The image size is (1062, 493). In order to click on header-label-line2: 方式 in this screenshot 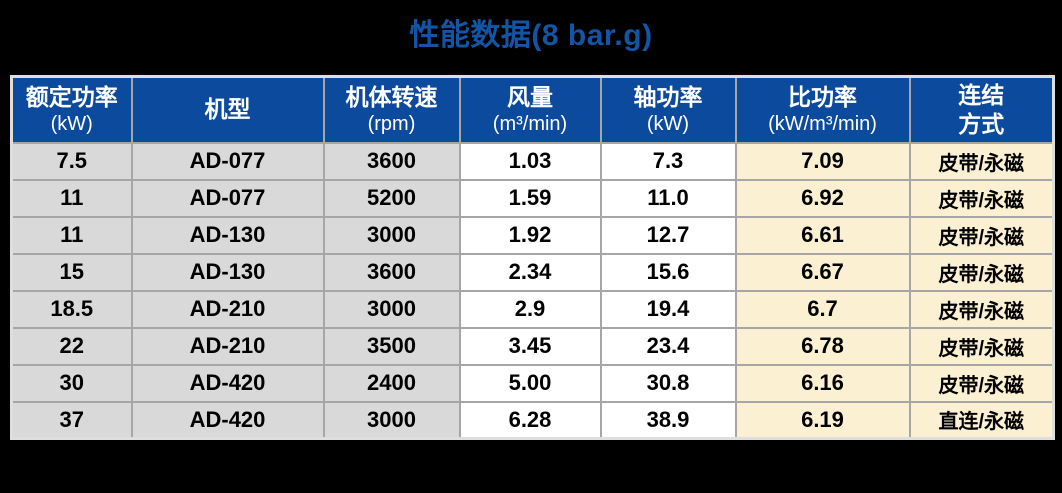, I will do `click(981, 123)`.